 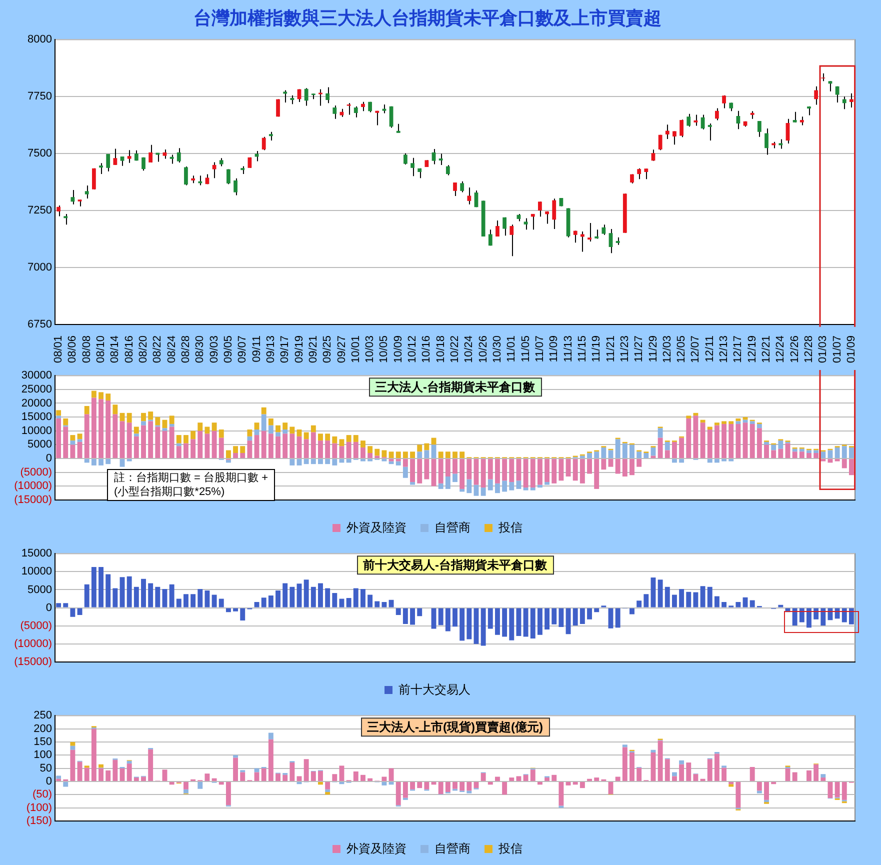 What do you see at coordinates (36, 376) in the screenshot?
I see `y-tick-label: 30000` at bounding box center [36, 376].